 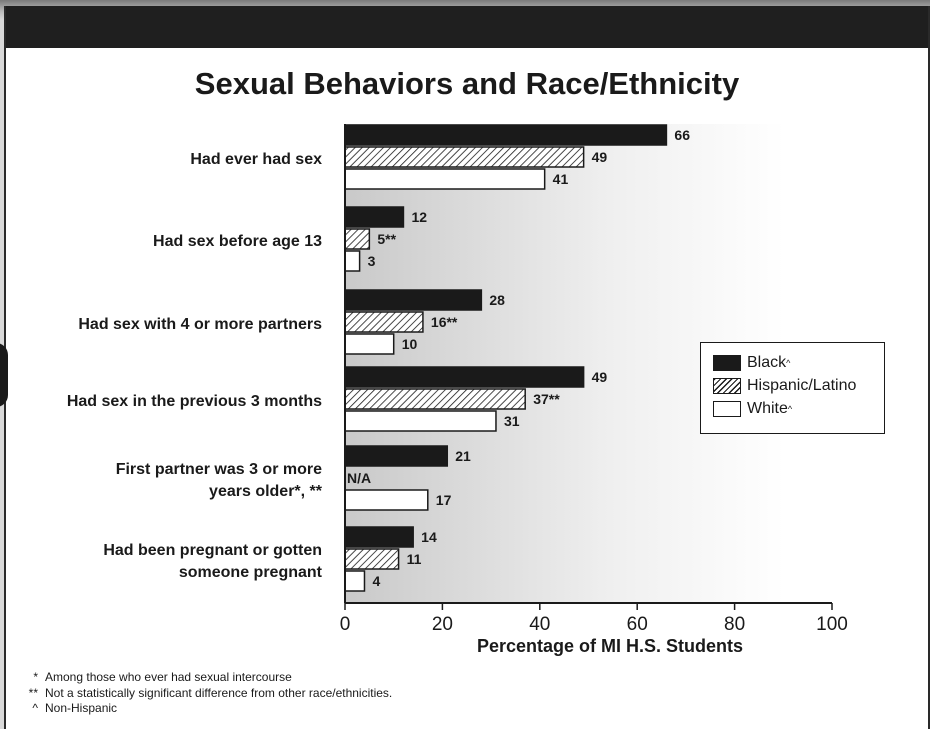 I want to click on category-label: Had been pregnant or gotten, so click(x=212, y=550).